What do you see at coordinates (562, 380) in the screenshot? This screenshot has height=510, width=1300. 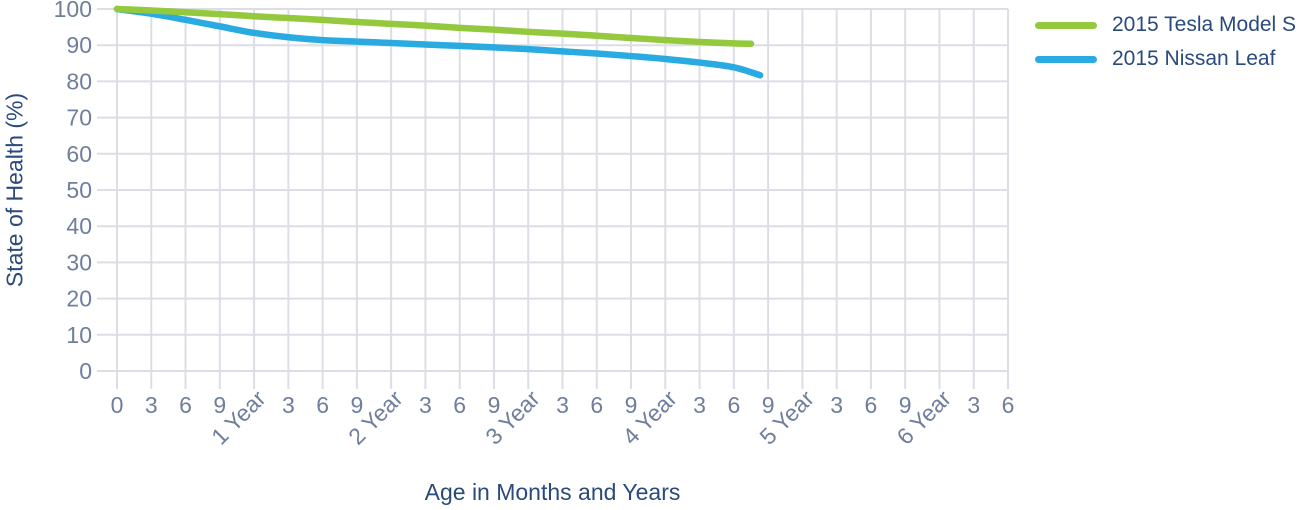 I see `x-tick-marks` at bounding box center [562, 380].